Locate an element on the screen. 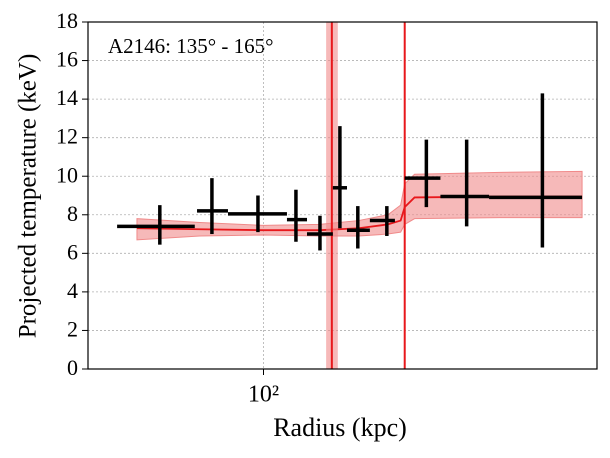  y-tick-label: 6 is located at coordinates (72, 251).